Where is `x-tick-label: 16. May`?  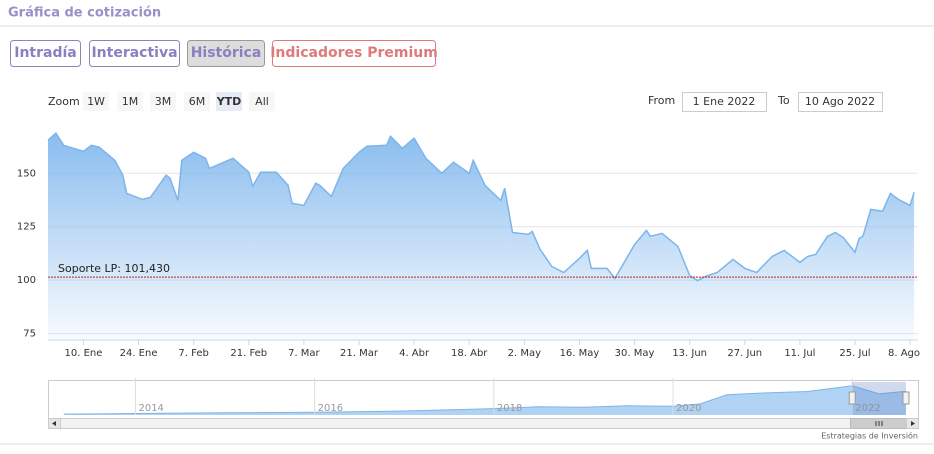
x-tick-label: 16. May is located at coordinates (580, 353).